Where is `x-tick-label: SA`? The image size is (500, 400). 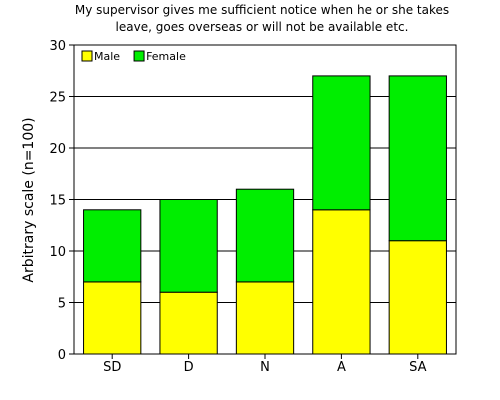
x-tick-label: SA is located at coordinates (417, 367).